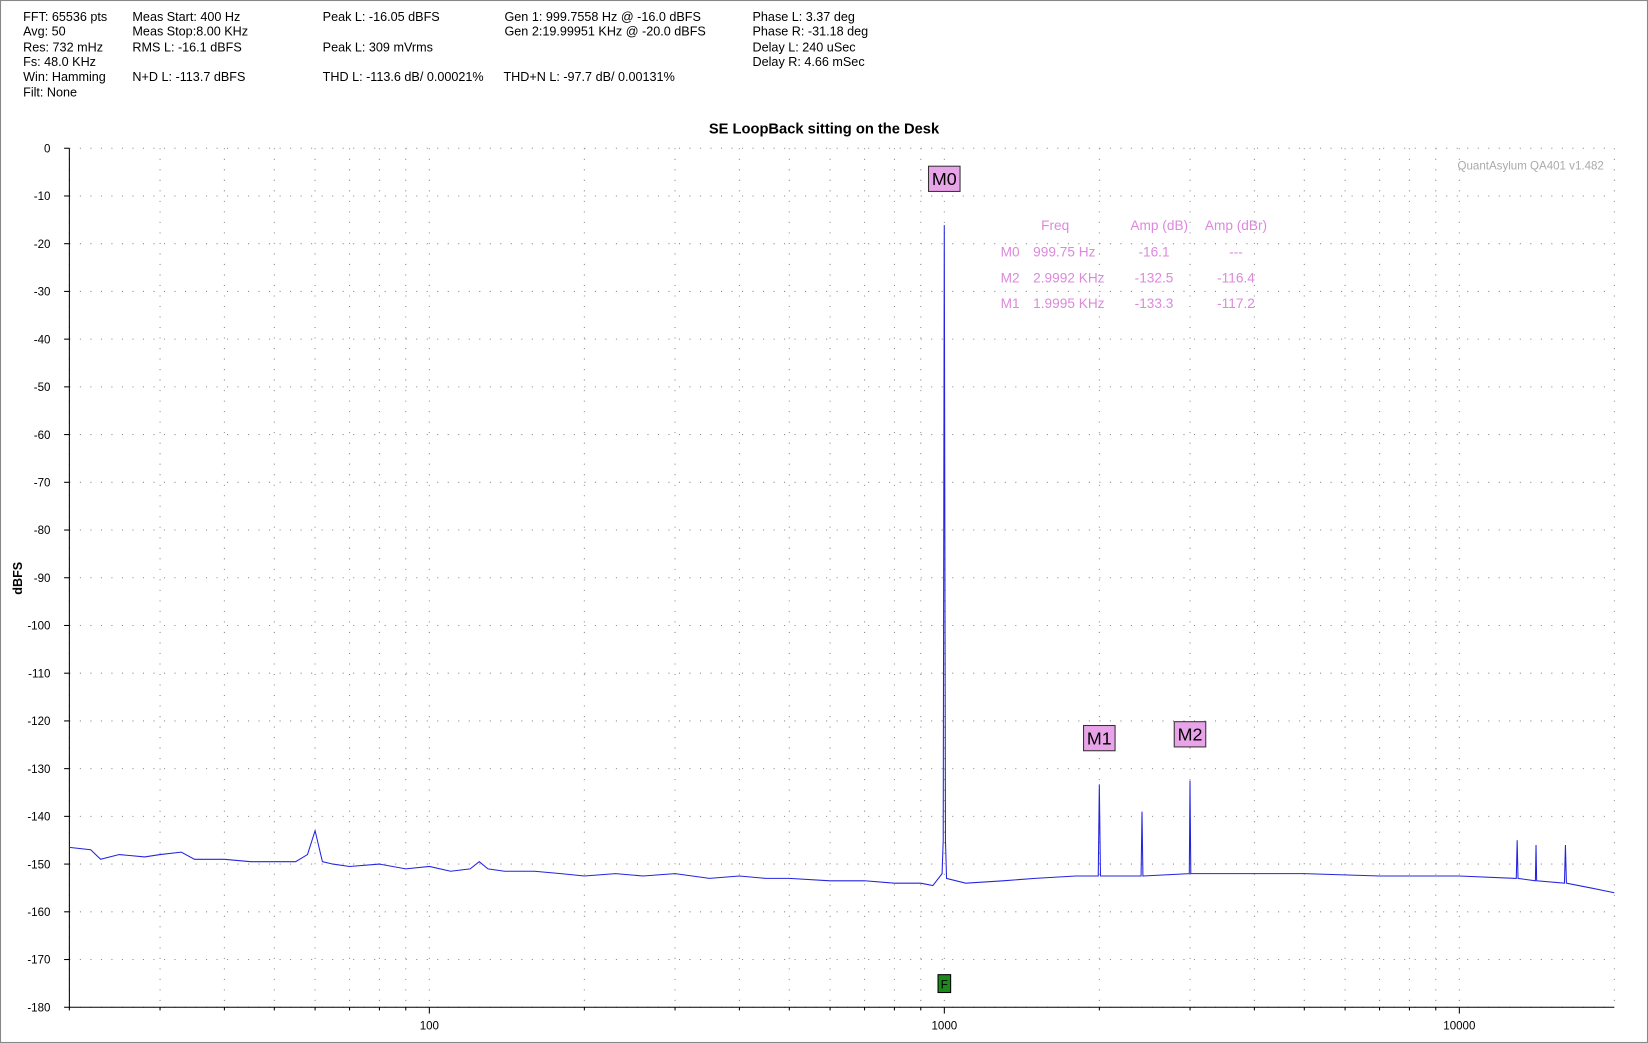 This screenshot has width=1648, height=1043. I want to click on stat: Gen 2:19.99951 KHz @ -20.0 dBFS, so click(604, 32).